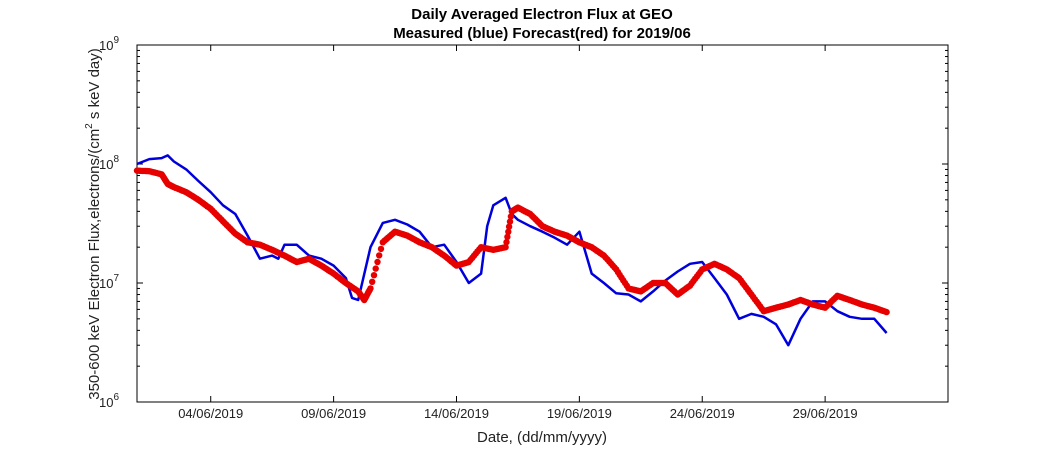  Describe the element at coordinates (542, 14) in the screenshot. I see `chart-title: Daily Averaged Electron Flux at GEO` at that location.